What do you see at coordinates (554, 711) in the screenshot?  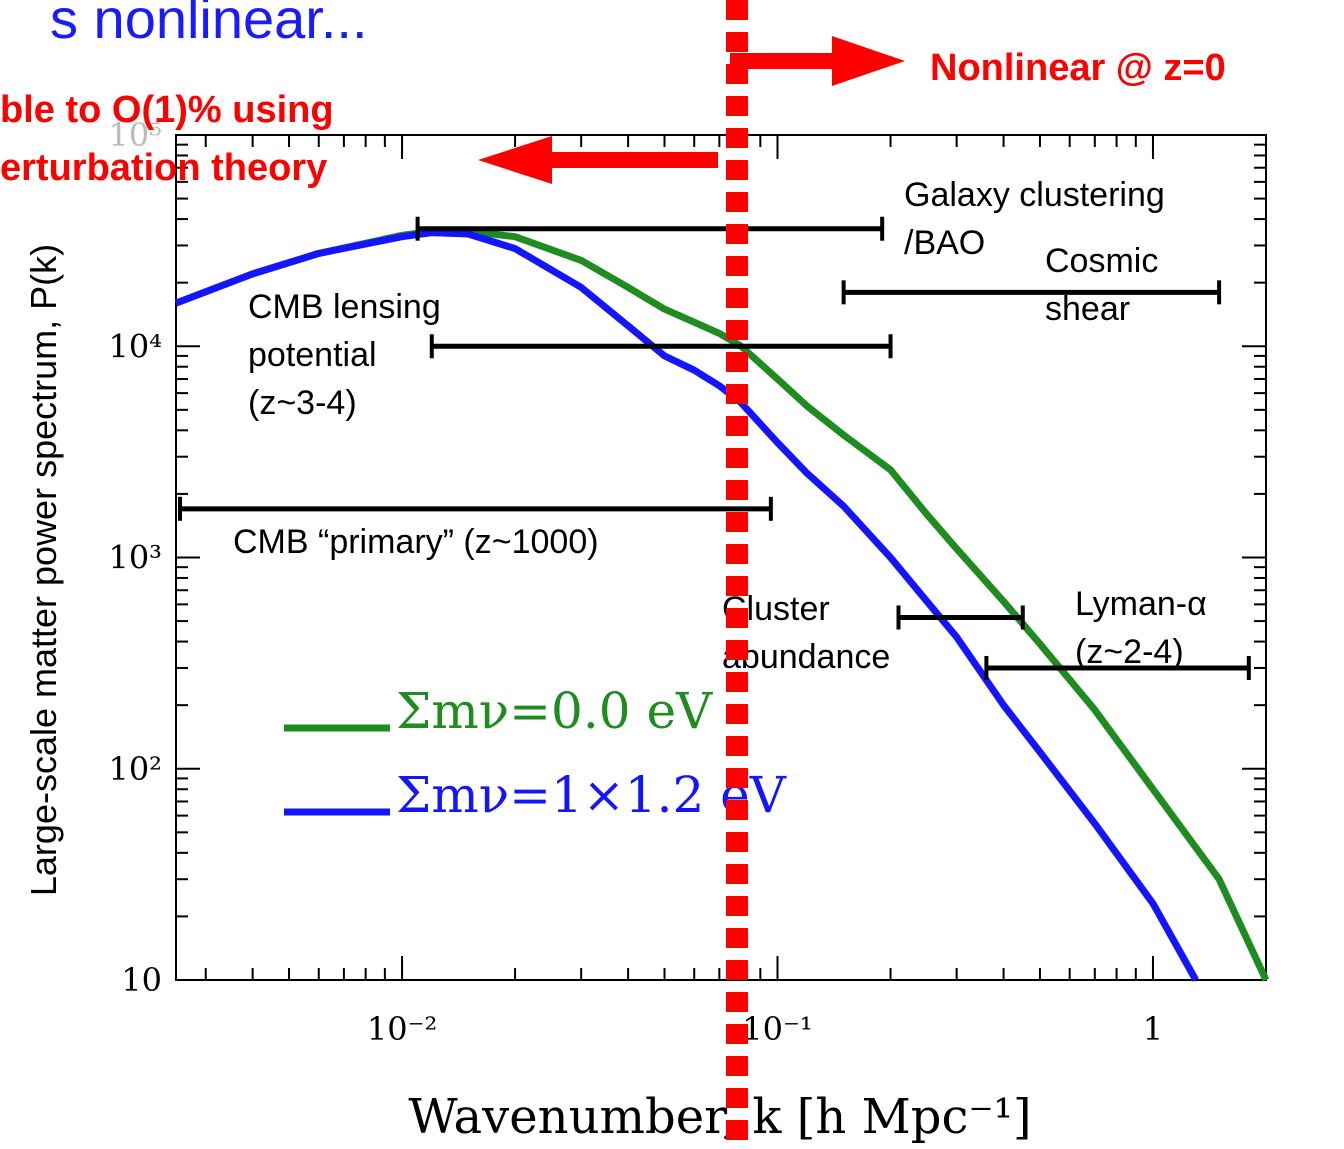 I see `legend-label-green: Σmν=0.0 eV` at bounding box center [554, 711].